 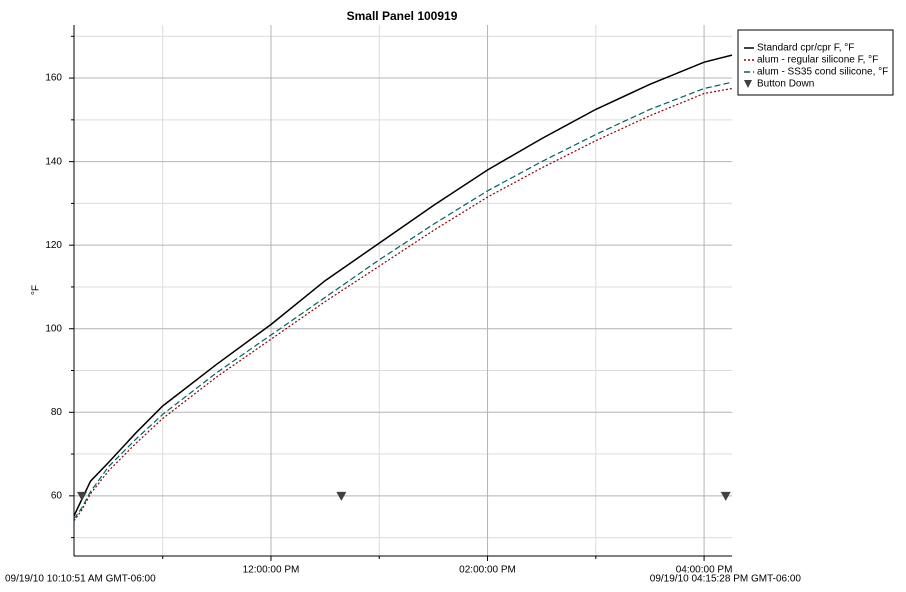 I want to click on y-tick-label: 140, so click(x=53, y=161).